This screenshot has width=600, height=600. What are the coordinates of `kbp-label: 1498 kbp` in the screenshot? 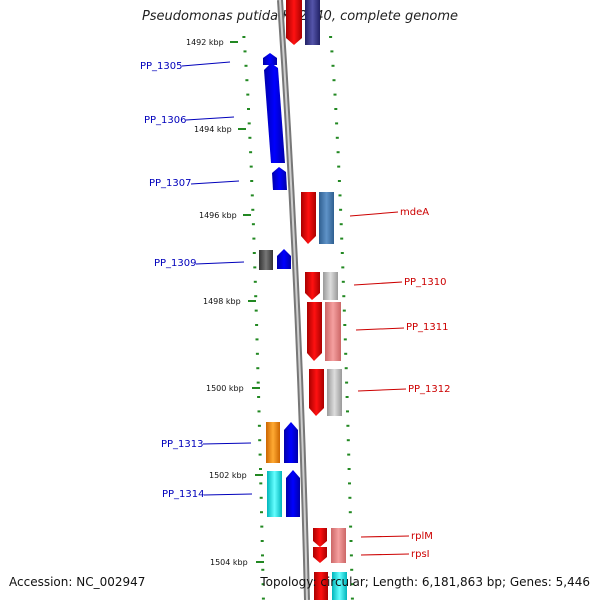 It's located at (222, 301).